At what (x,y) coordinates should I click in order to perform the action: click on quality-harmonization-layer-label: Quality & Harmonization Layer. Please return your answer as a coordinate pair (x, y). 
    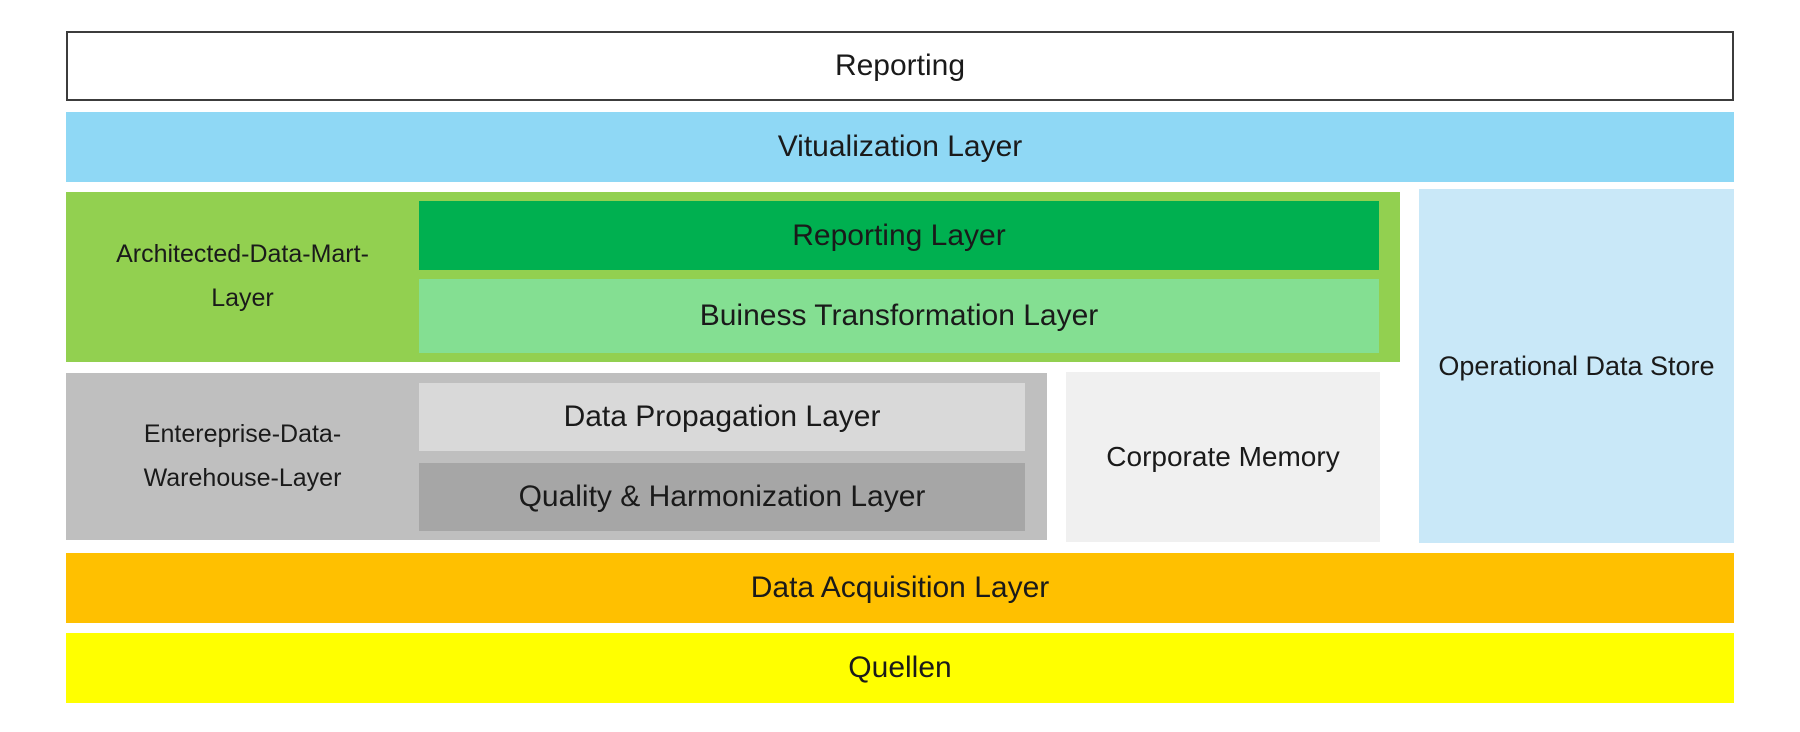
    Looking at the image, I should click on (722, 496).